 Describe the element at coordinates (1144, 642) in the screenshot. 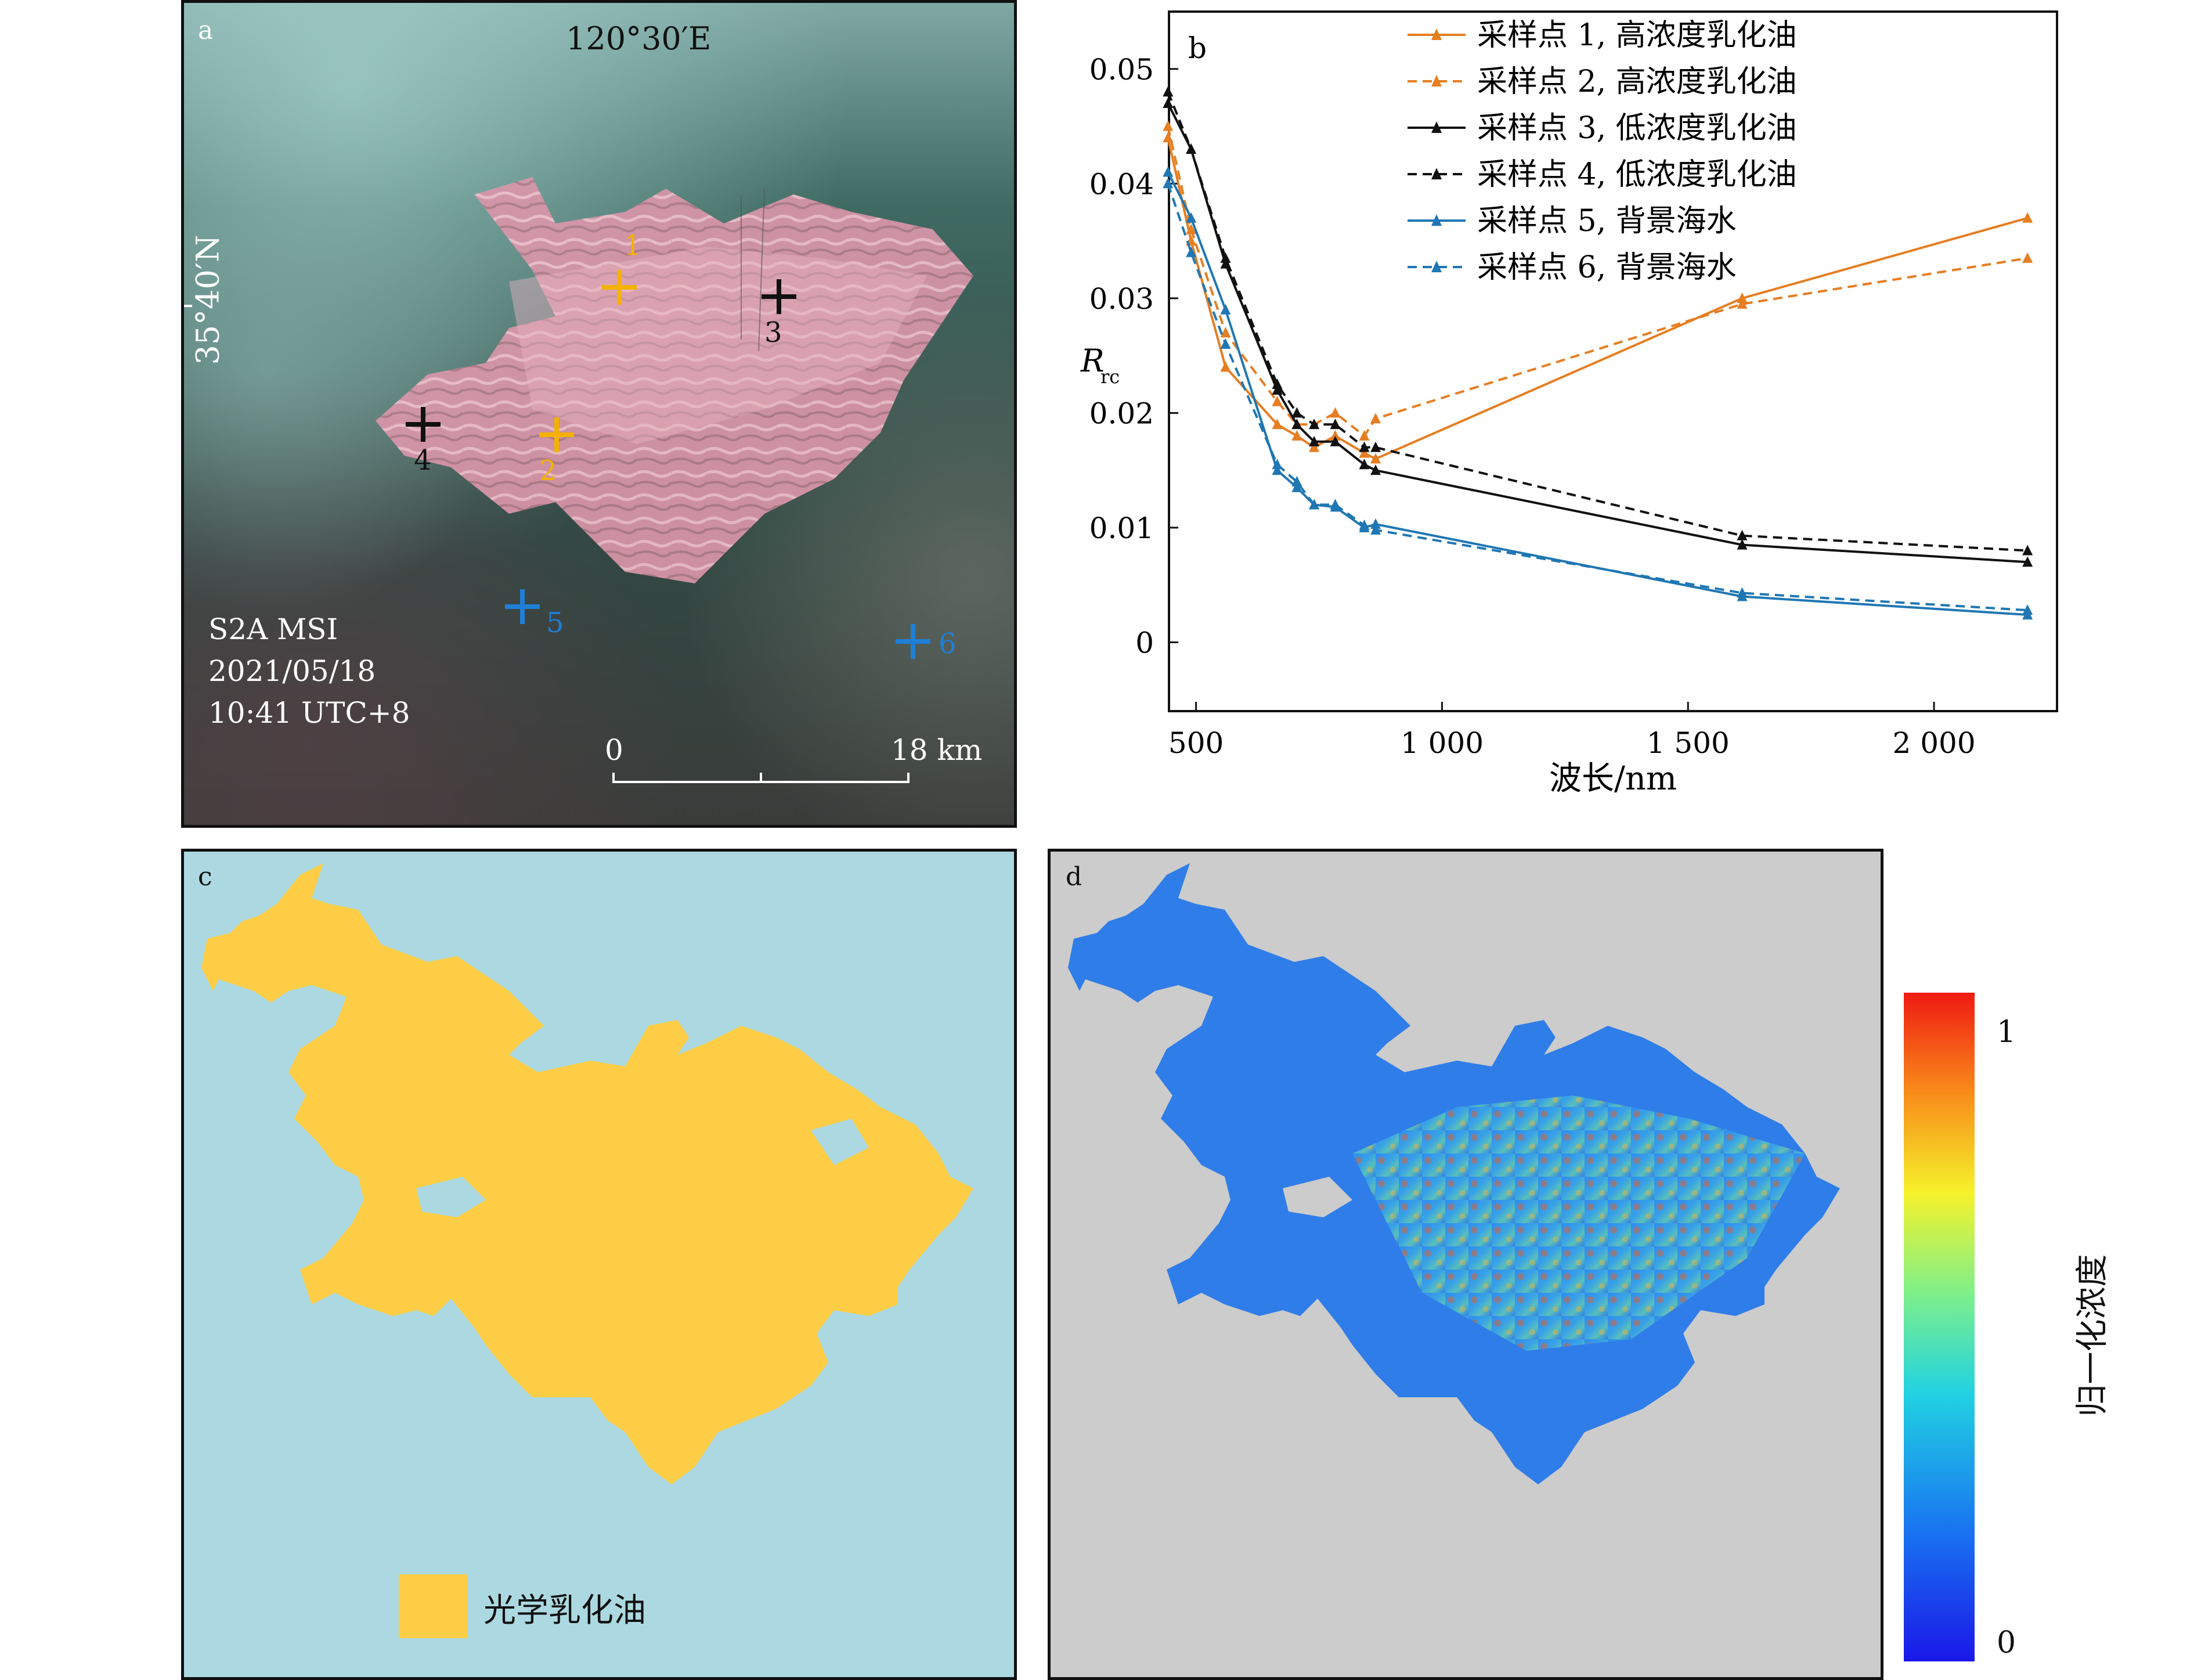

I see `y-tick-label: 0` at that location.